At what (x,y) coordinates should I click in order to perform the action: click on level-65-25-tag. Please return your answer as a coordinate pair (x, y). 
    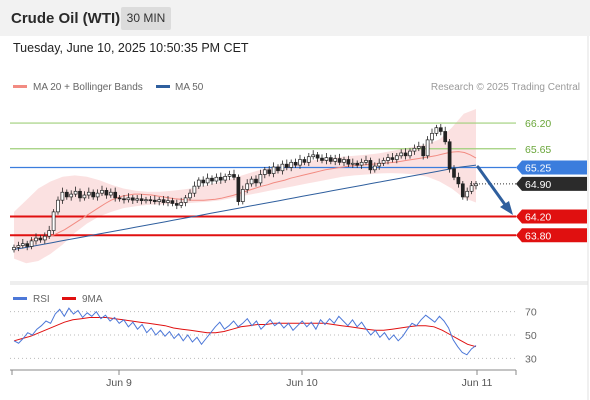
    Looking at the image, I should click on (551, 167).